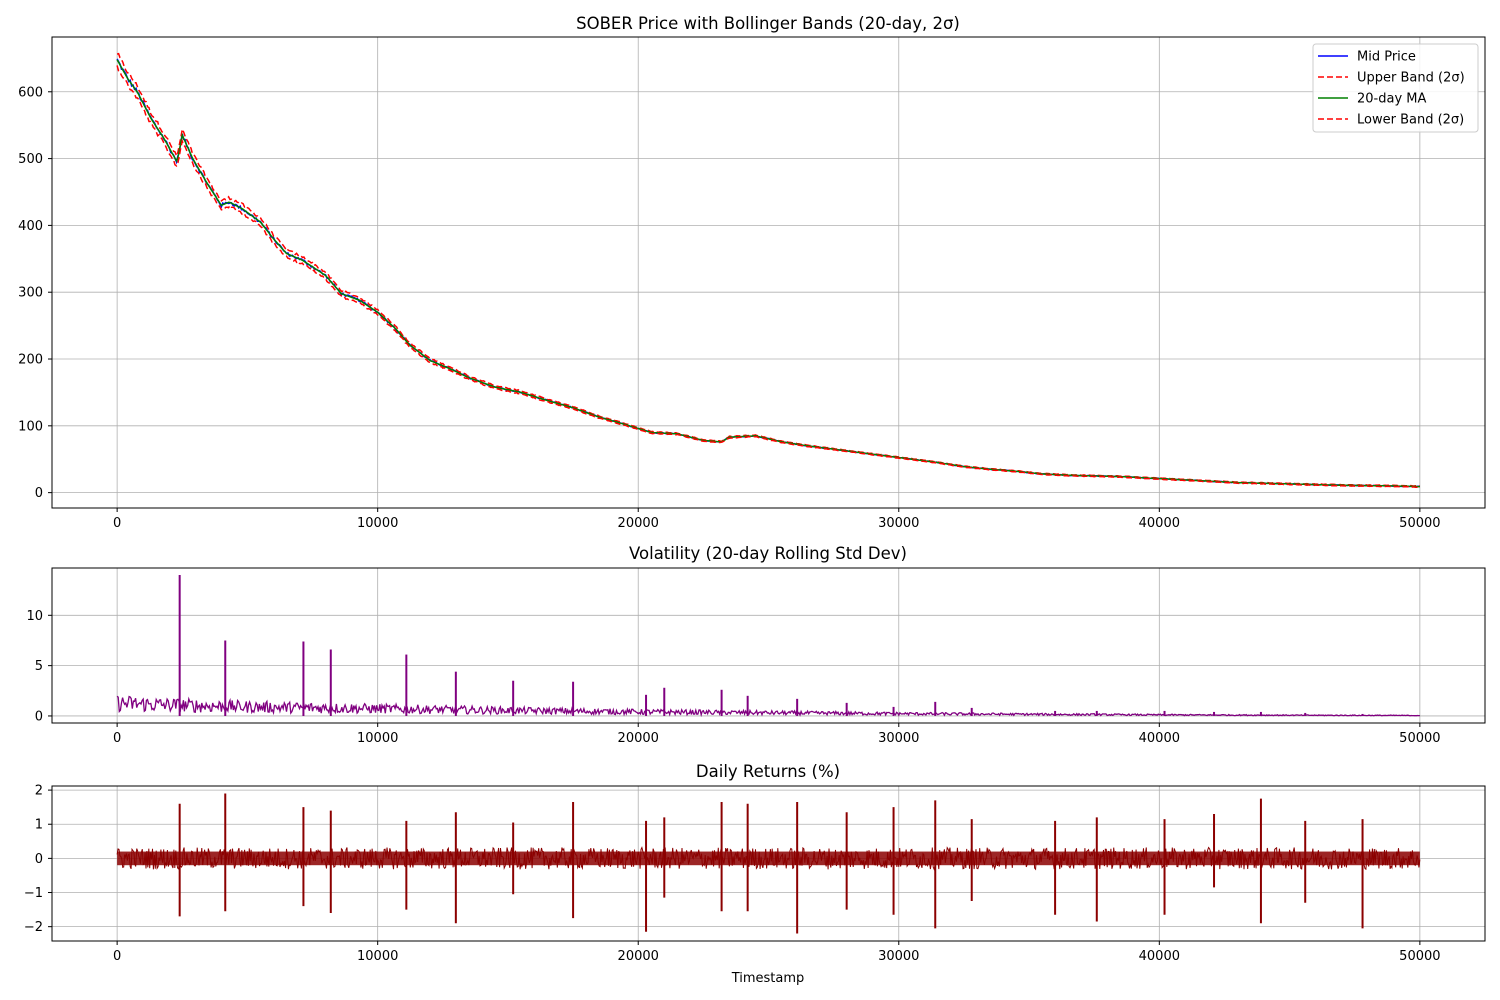  I want to click on legend-box, so click(1395, 88).